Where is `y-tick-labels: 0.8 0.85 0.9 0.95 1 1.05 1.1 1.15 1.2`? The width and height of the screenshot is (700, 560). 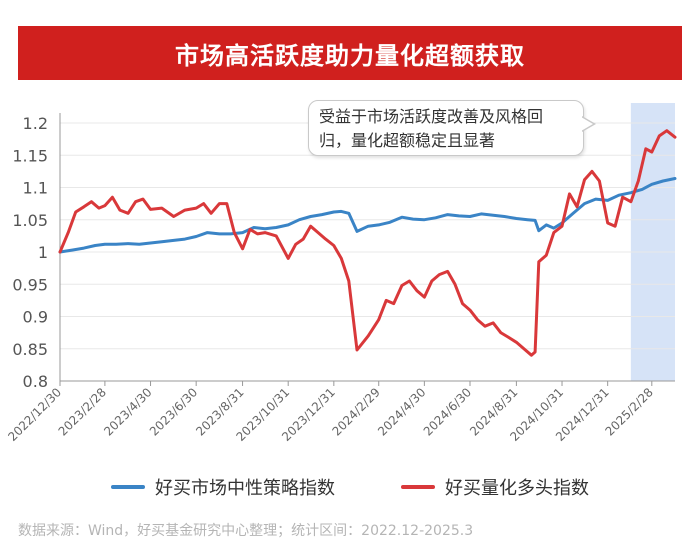
y-tick-labels: 0.8 0.85 0.9 0.95 1 1.05 1.1 1.15 1.2 is located at coordinates (30, 252).